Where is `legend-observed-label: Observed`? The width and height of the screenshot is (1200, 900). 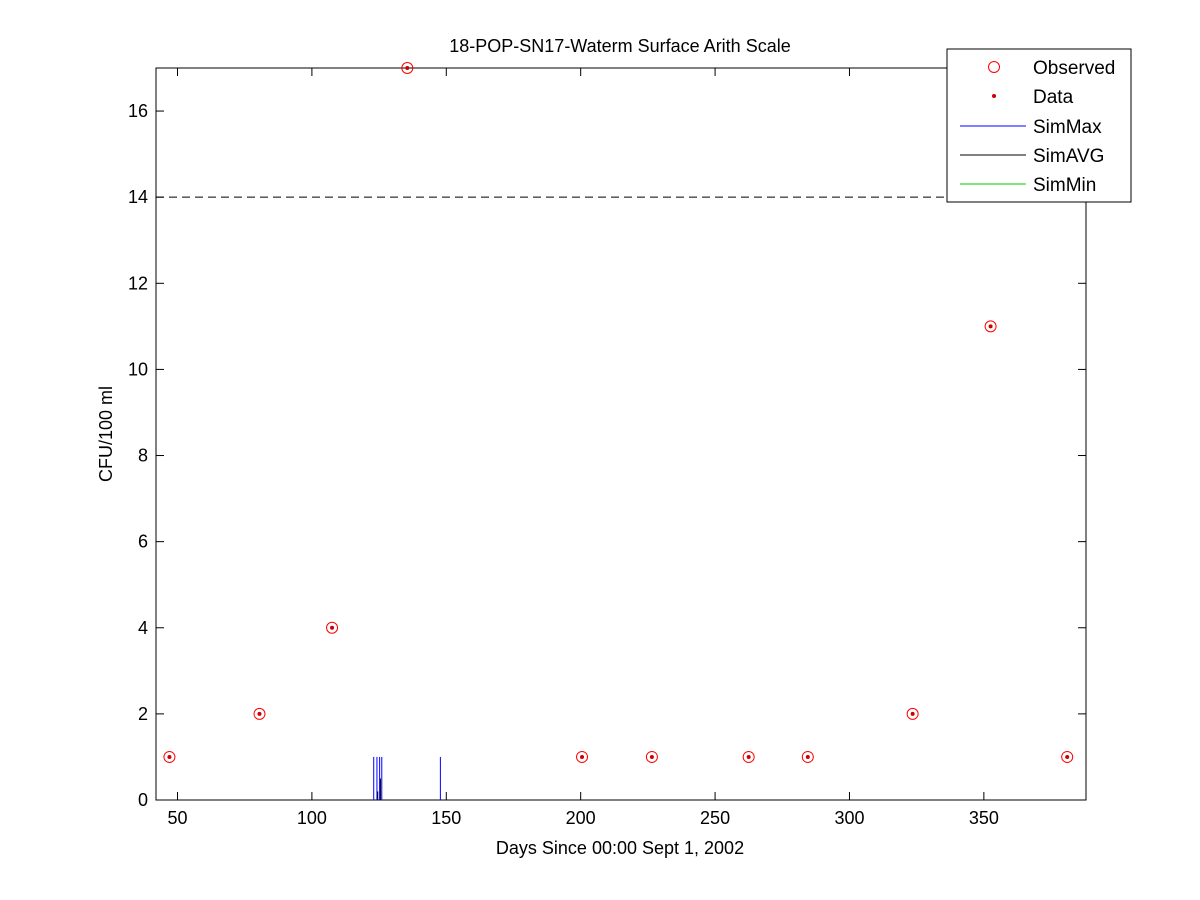
legend-observed-label: Observed is located at coordinates (1074, 68).